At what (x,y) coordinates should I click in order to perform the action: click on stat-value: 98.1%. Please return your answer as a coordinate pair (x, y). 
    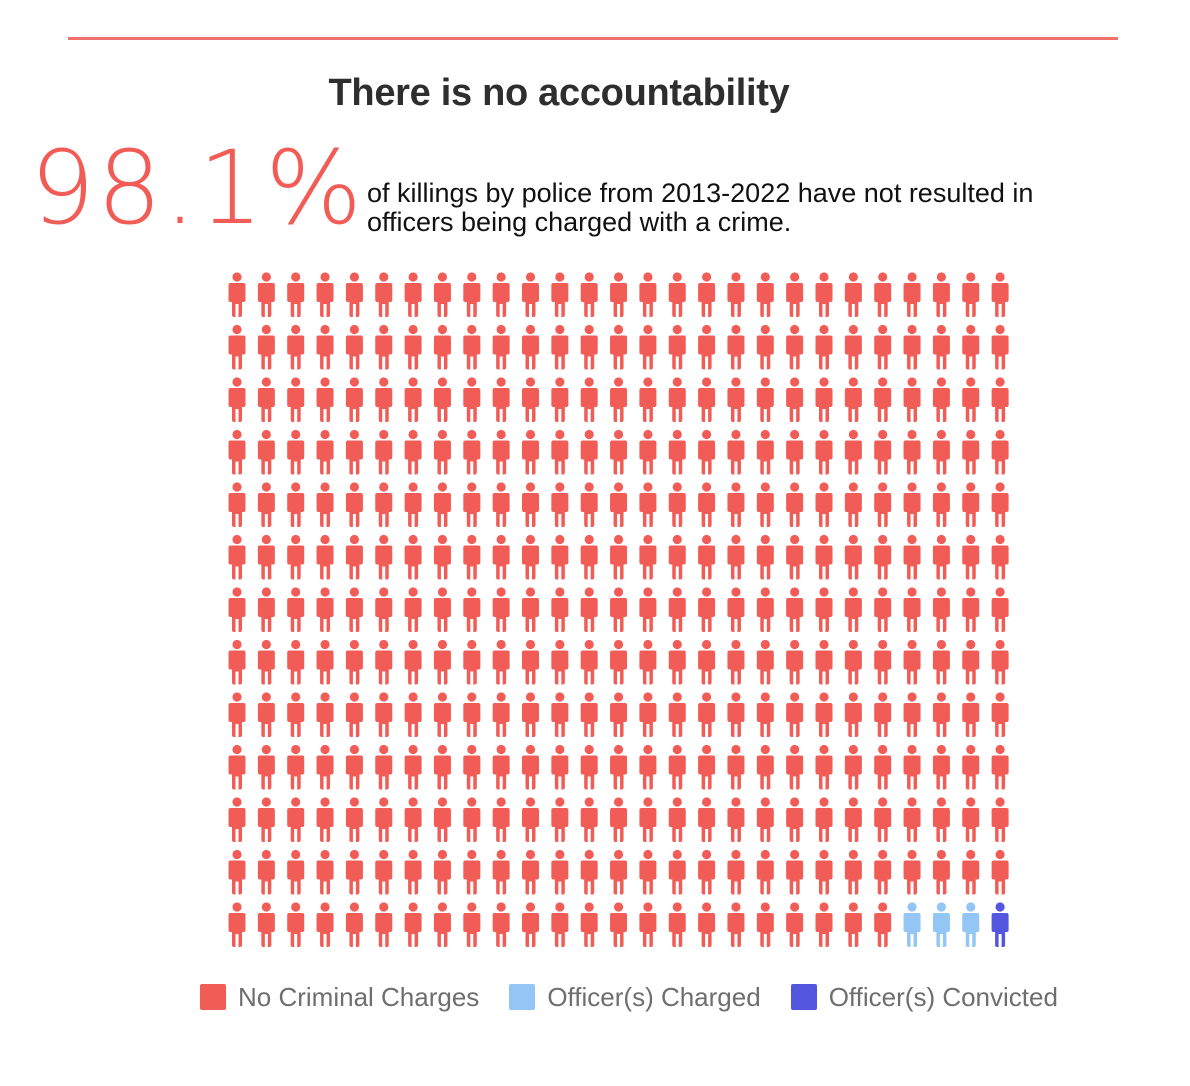
    Looking at the image, I should click on (197, 188).